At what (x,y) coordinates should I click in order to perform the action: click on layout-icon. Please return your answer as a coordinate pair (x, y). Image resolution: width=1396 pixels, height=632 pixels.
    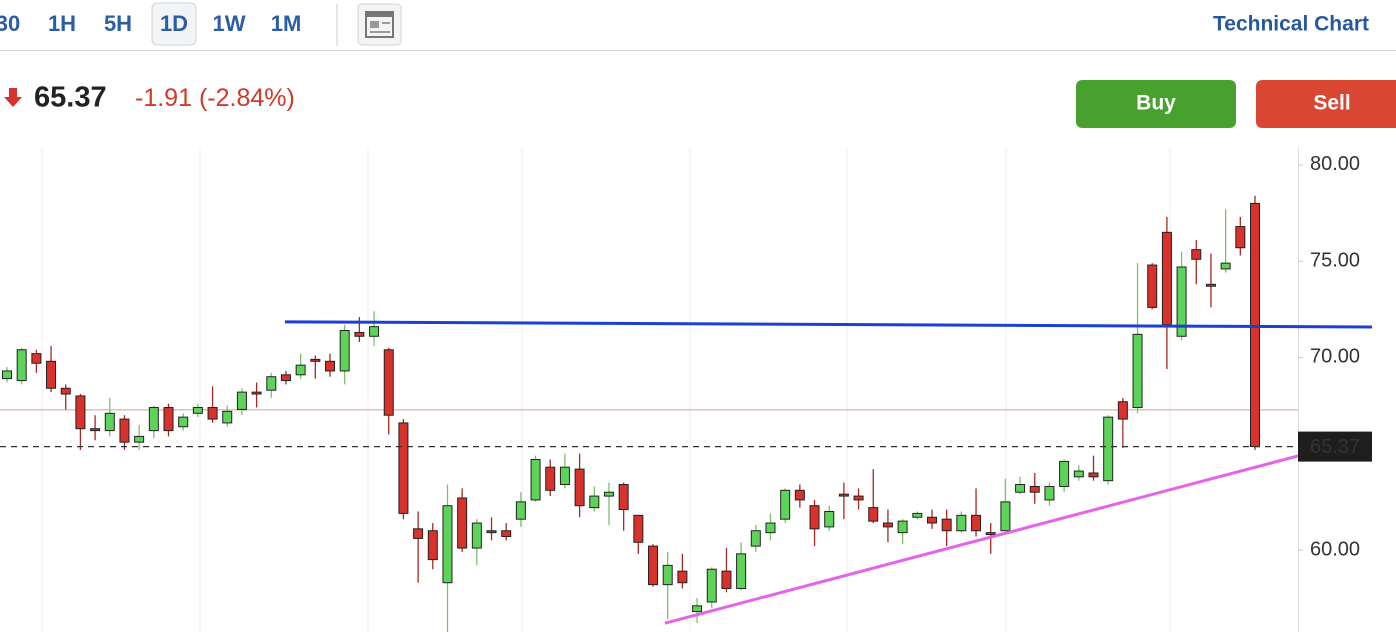
    Looking at the image, I should click on (379, 24).